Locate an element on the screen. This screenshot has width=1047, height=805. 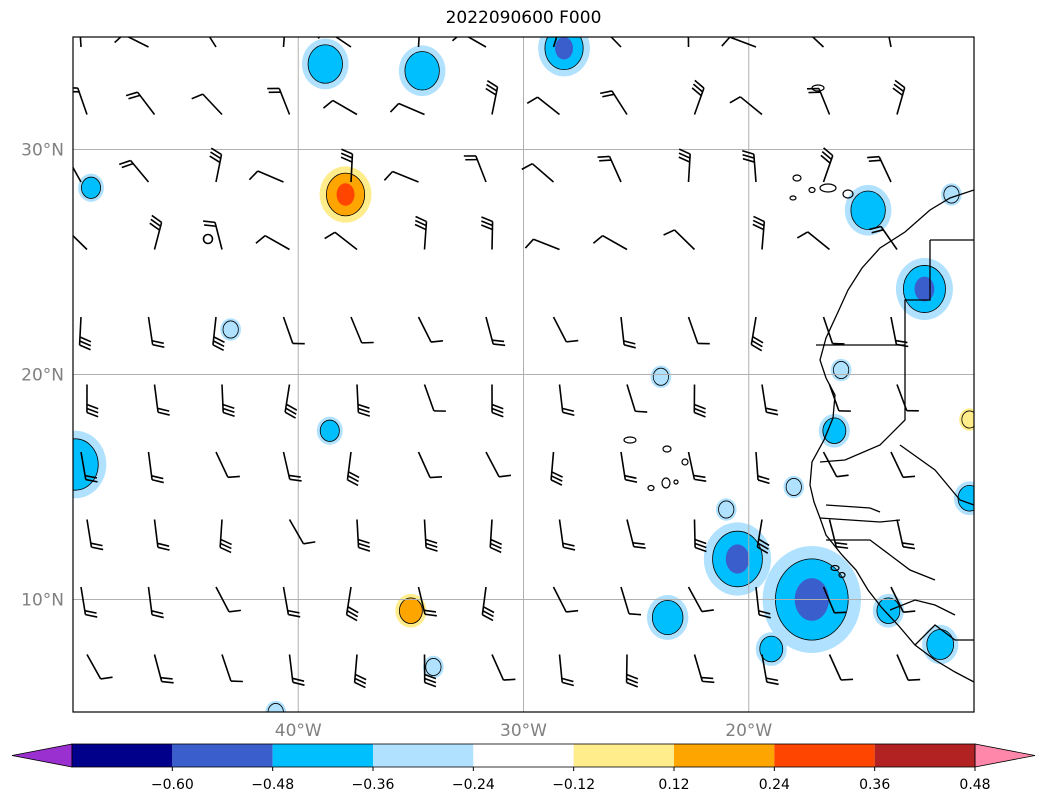
colorbar-tick-label: 0.12 is located at coordinates (673, 785).